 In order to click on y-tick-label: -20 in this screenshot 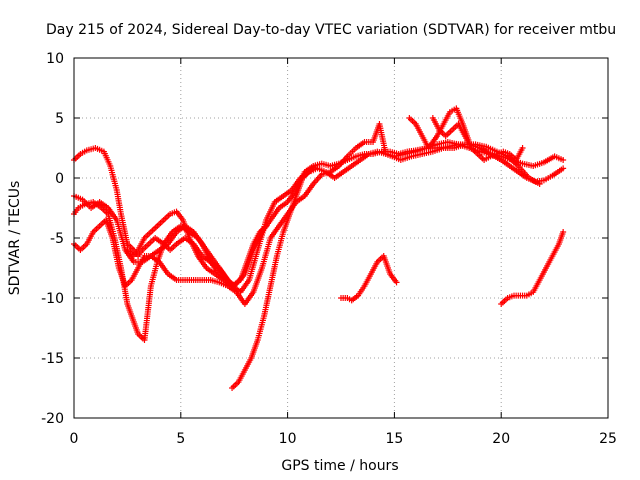, I will do `click(52, 419)`.